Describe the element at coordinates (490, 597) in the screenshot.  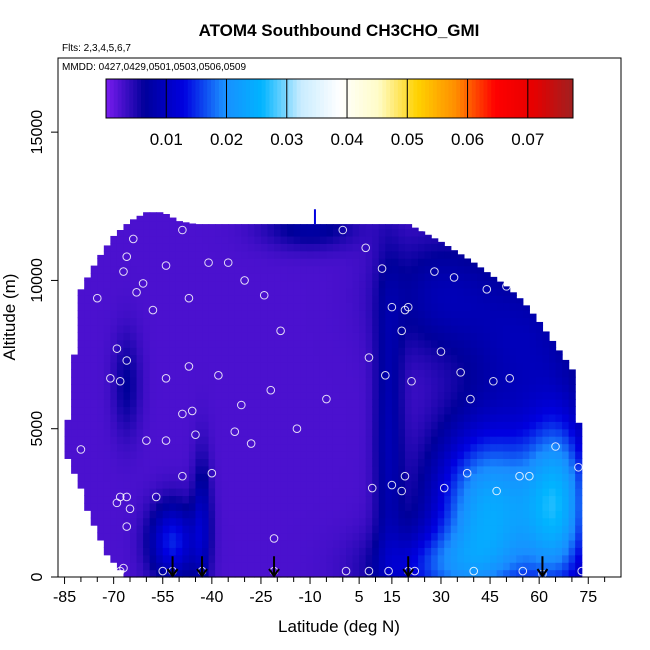
I see `x-tick-label: 45` at that location.